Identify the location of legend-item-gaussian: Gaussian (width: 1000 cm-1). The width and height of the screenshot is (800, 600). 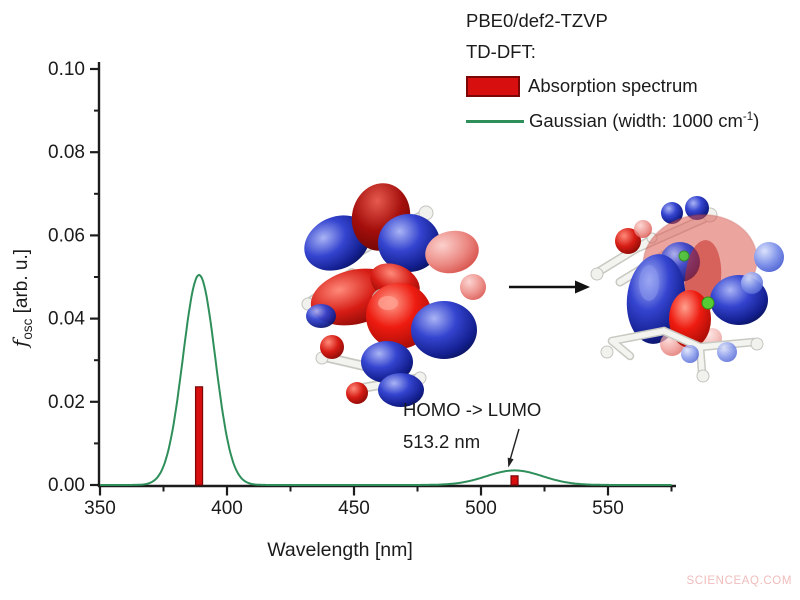
(612, 121).